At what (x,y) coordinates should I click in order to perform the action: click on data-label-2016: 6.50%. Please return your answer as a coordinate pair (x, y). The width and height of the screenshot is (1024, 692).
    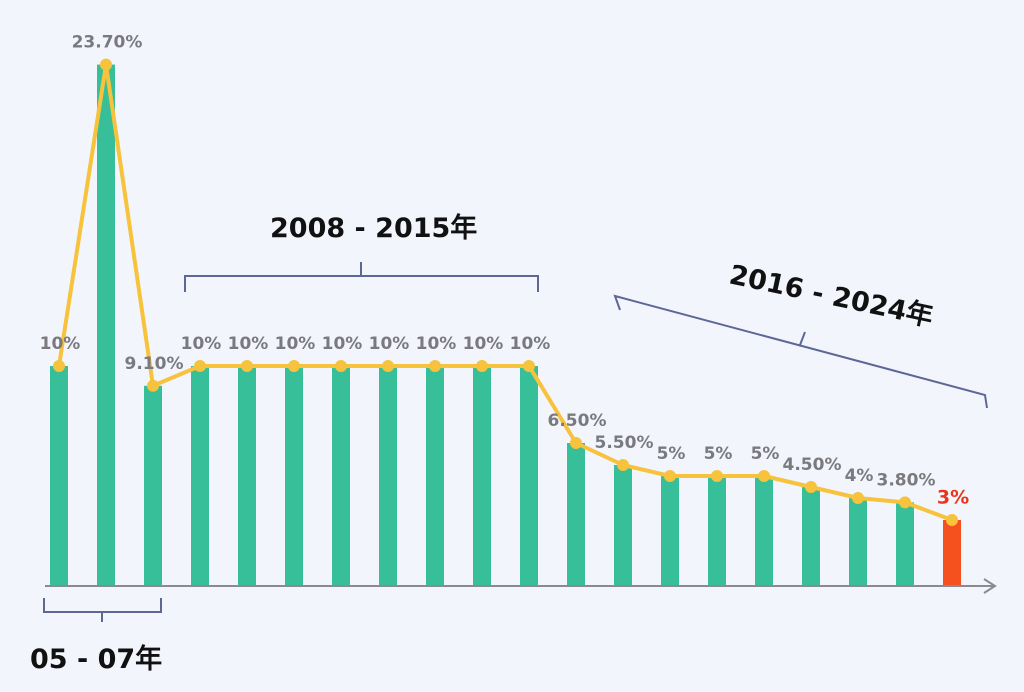
    Looking at the image, I should click on (577, 421).